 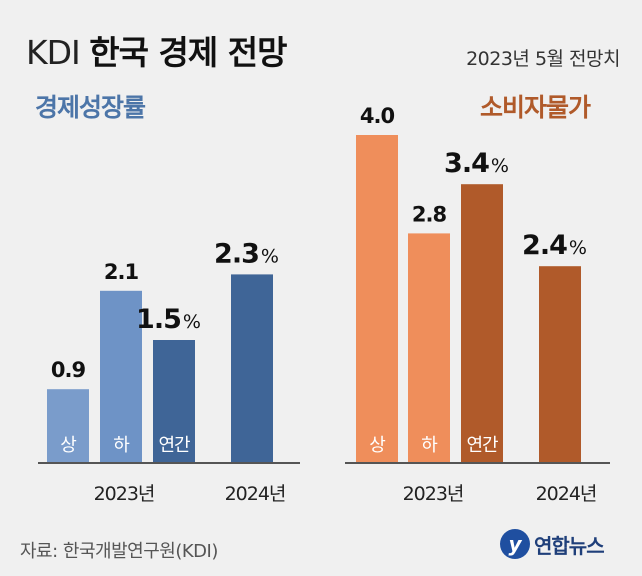 I want to click on cpi-bar-label-2: 하, so click(x=429, y=445).